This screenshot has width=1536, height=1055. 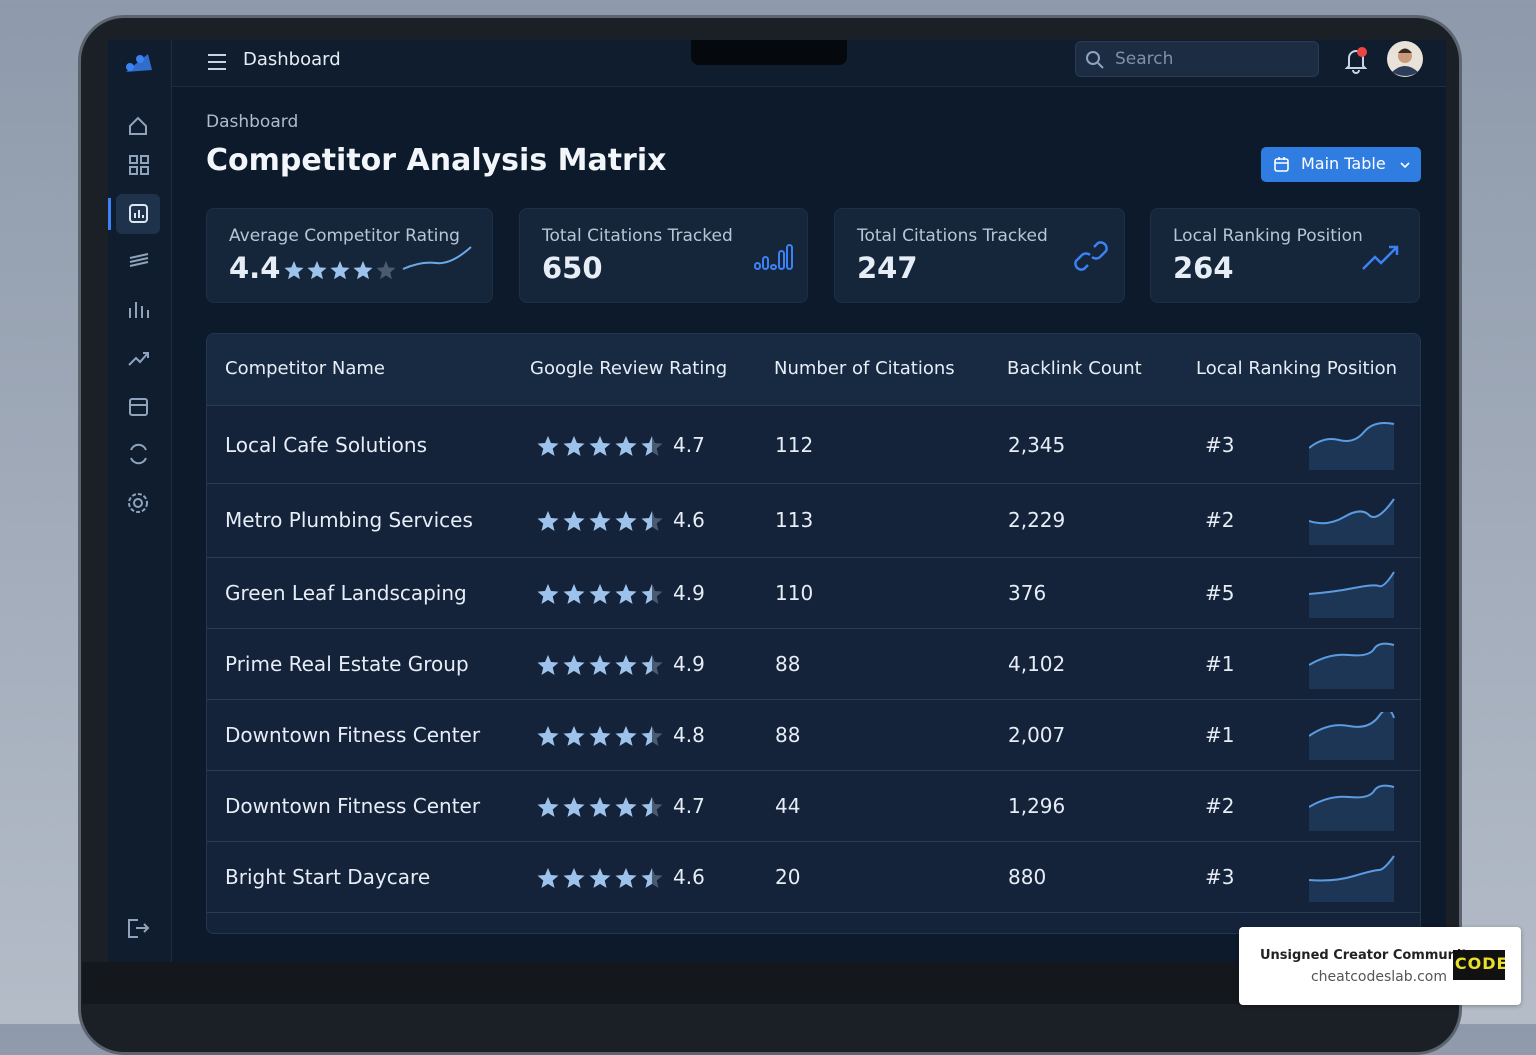 I want to click on table-row: Prime Real Estate Group 4.9 88 4,102 #1, so click(x=813, y=664).